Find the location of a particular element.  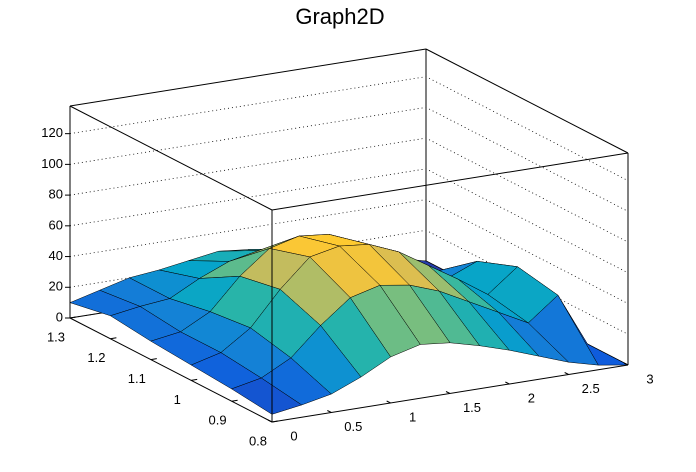

y-tick-label: 1 is located at coordinates (177, 399).